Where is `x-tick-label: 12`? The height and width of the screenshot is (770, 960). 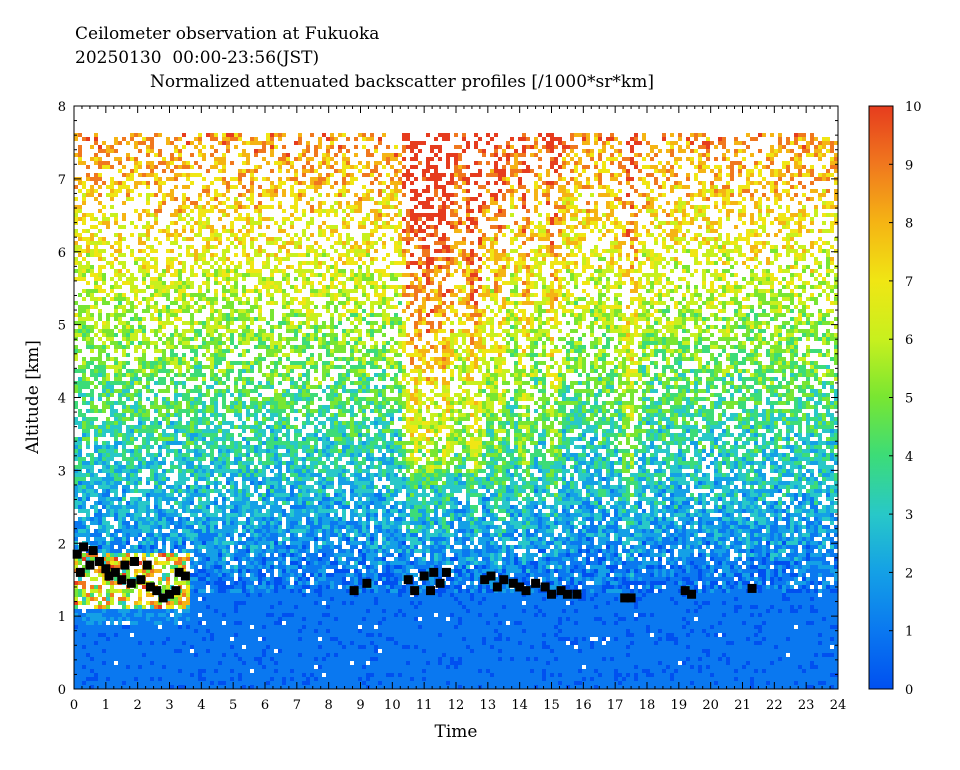
x-tick-label: 12 is located at coordinates (456, 705).